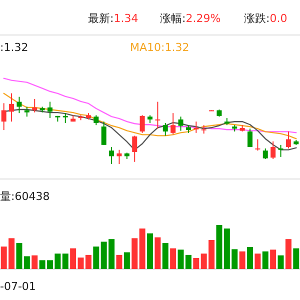 This screenshot has width=300, height=300. Describe the element at coordinates (160, 47) in the screenshot. I see `text: MA10:1.32` at that location.